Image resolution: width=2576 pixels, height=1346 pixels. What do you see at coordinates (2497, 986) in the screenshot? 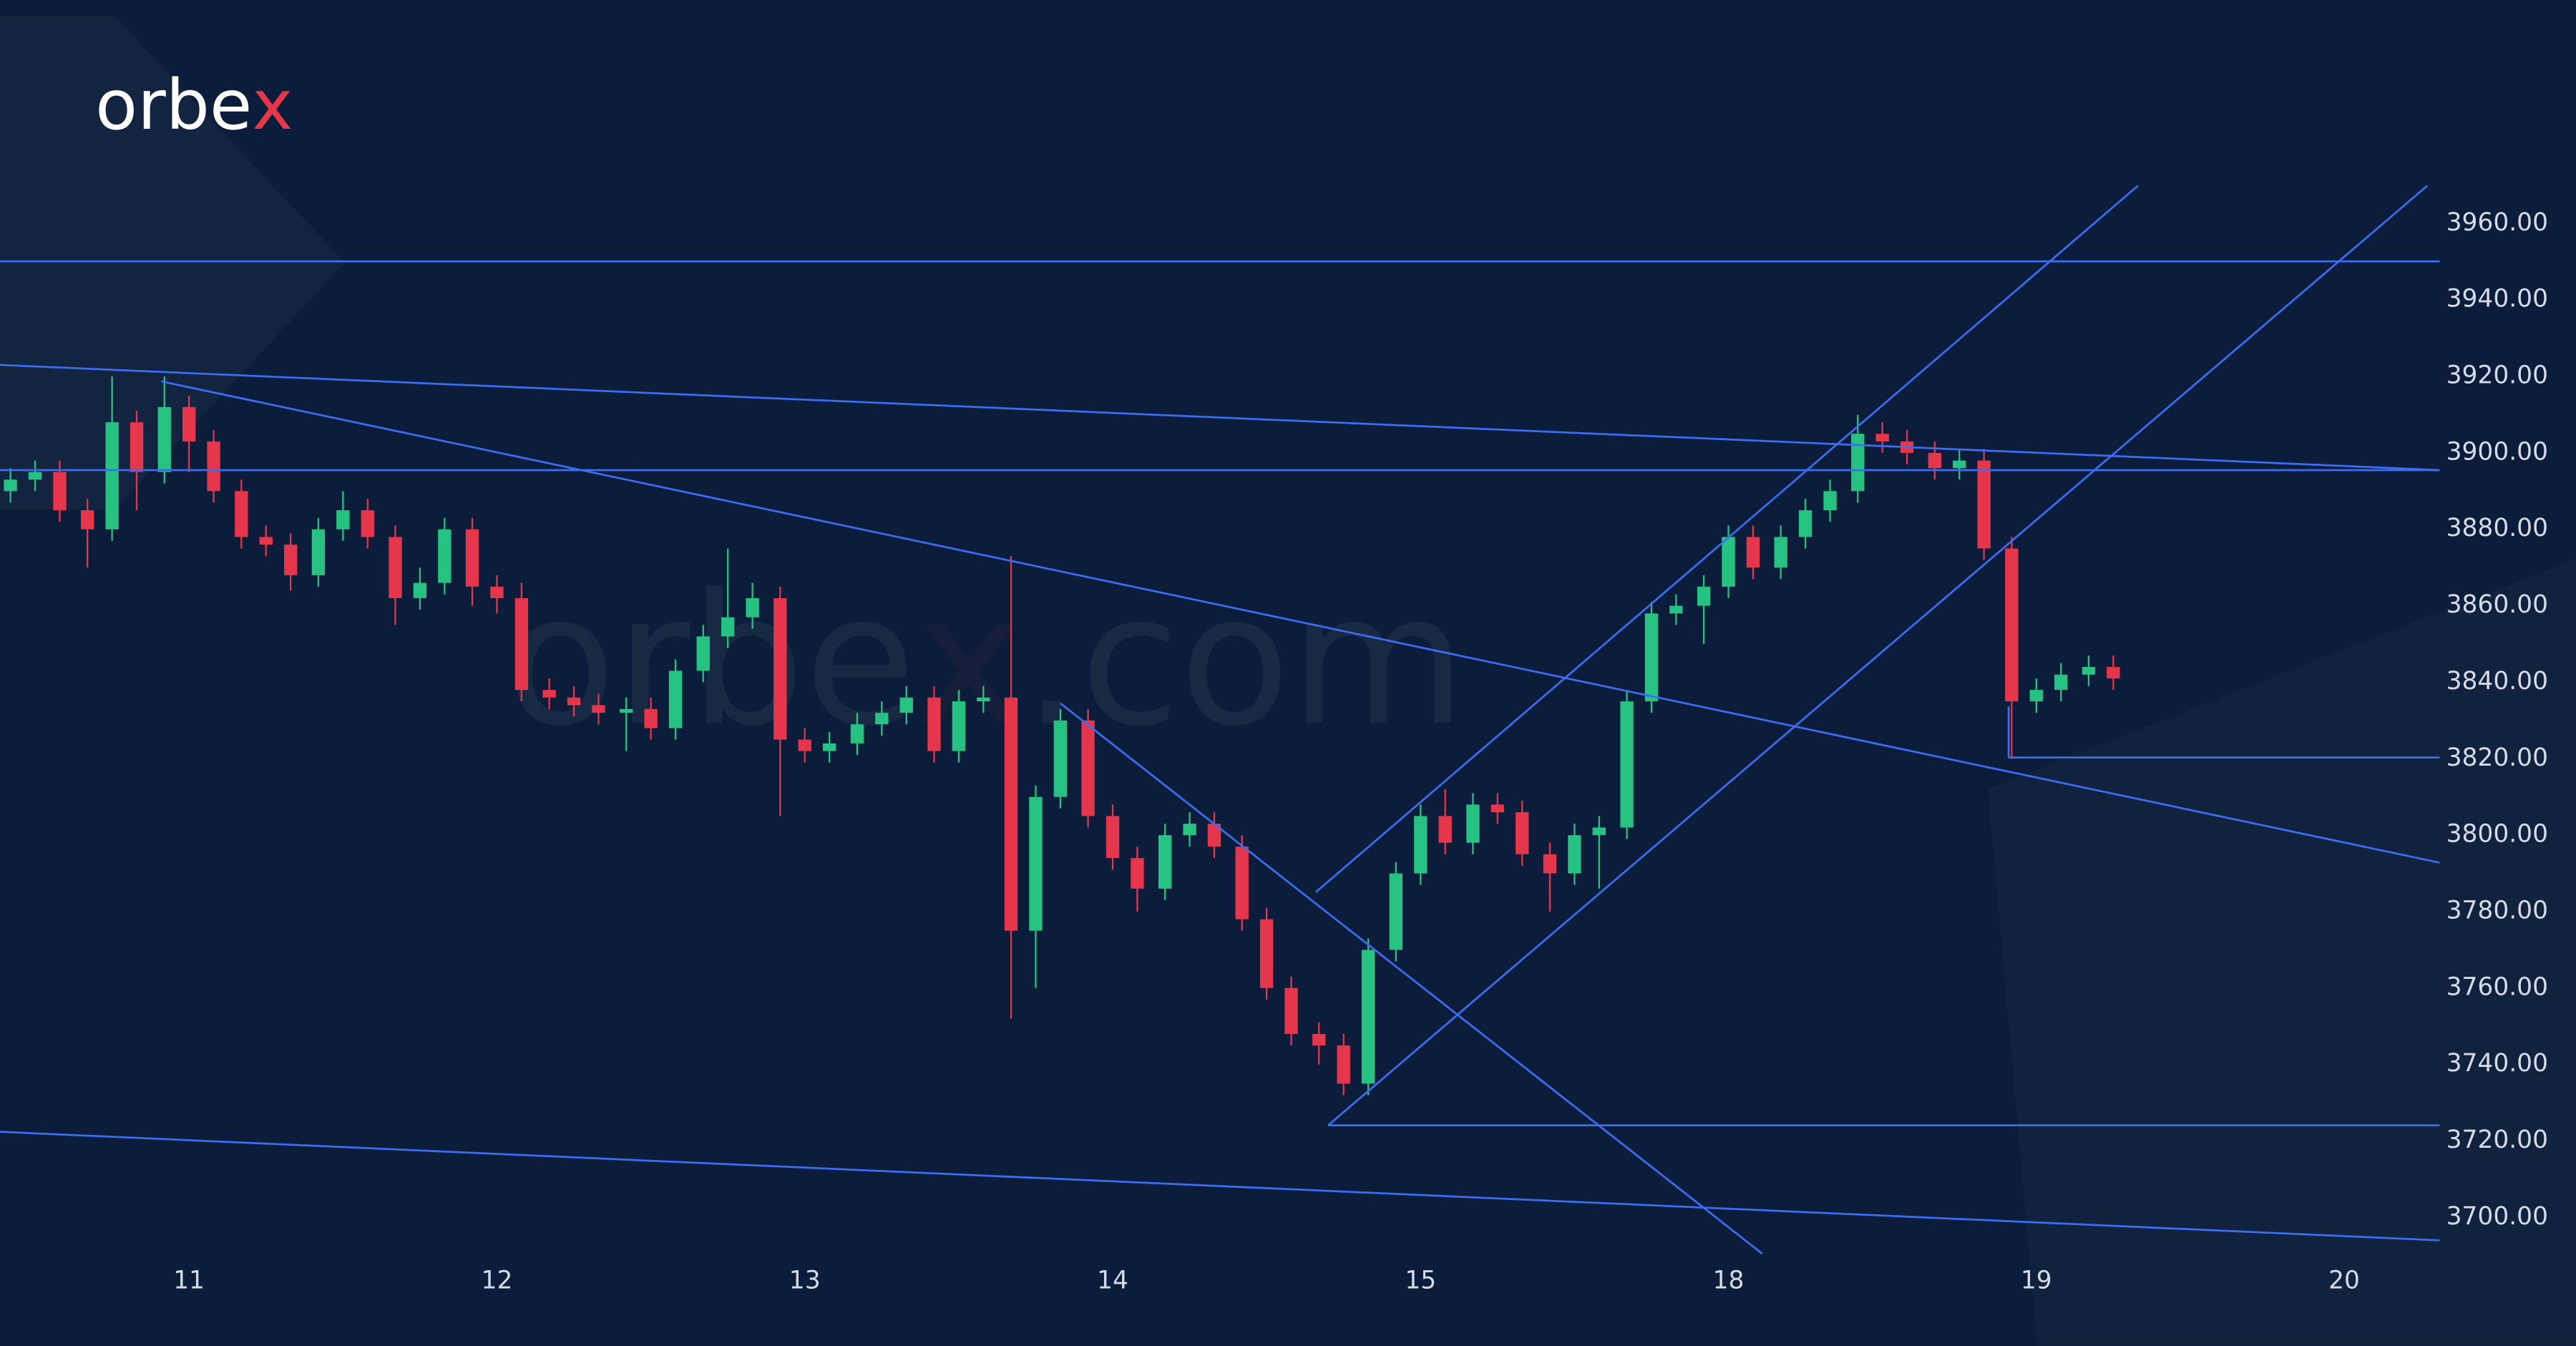
I see `y-tick-label: 3760.00` at bounding box center [2497, 986].